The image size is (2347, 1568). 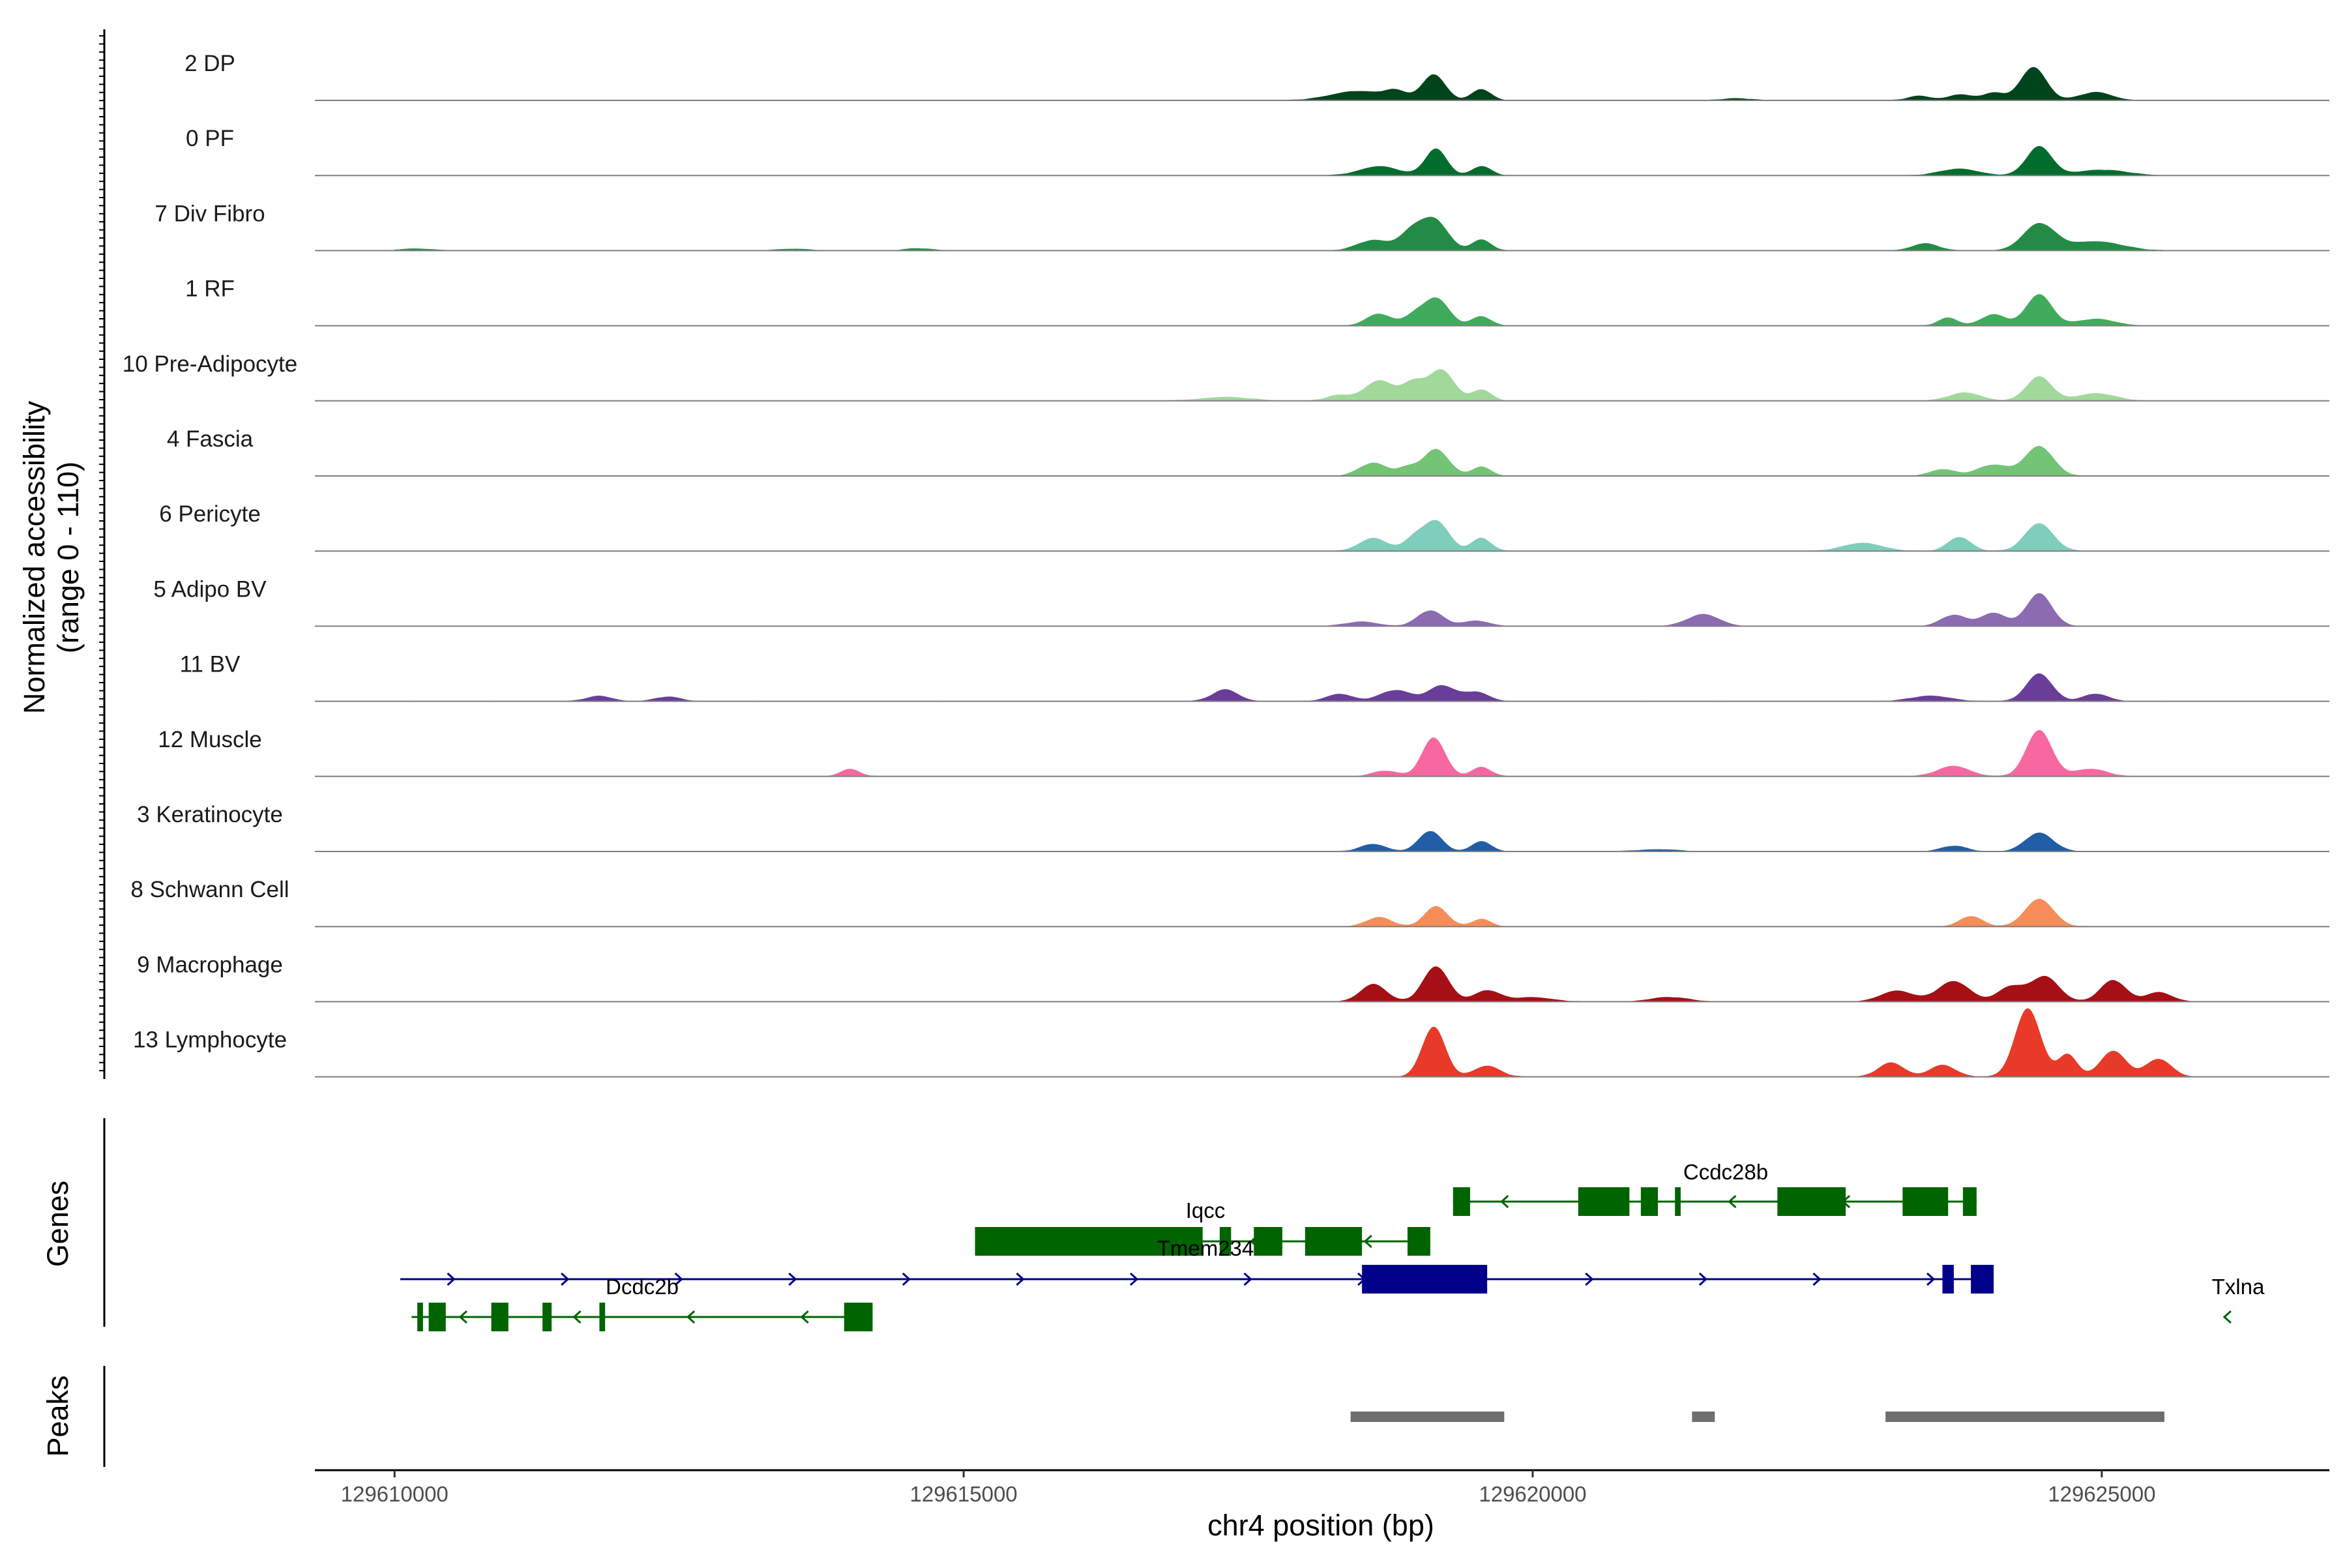 I want to click on gene-label: Txlna, so click(x=2238, y=1287).